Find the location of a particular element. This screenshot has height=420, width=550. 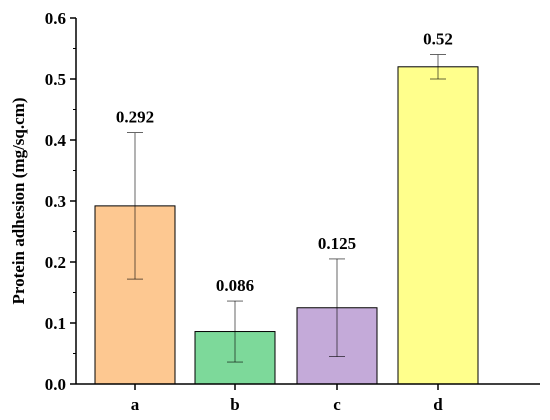

x-tick-label-a: a is located at coordinates (135, 404).